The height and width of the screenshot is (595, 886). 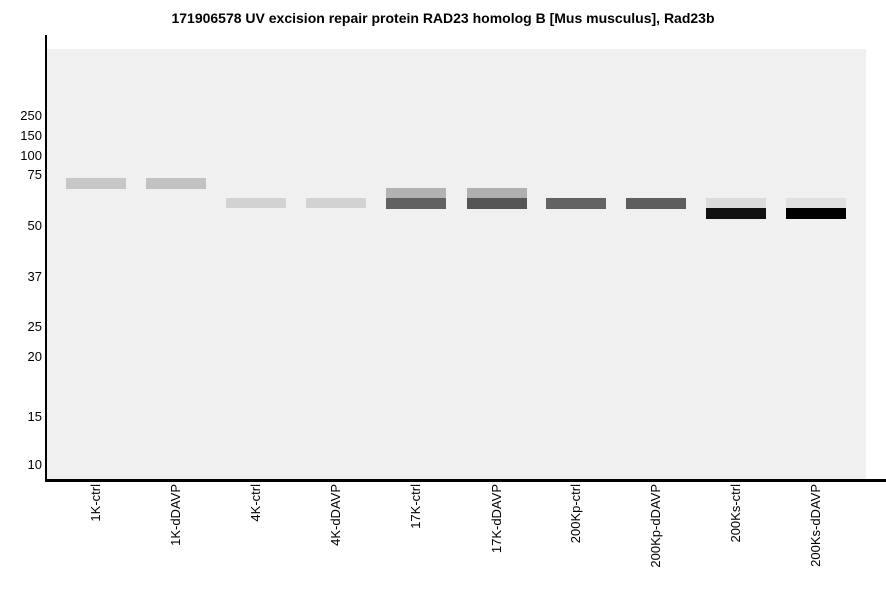 What do you see at coordinates (34, 276) in the screenshot?
I see `y-tick-label: 37` at bounding box center [34, 276].